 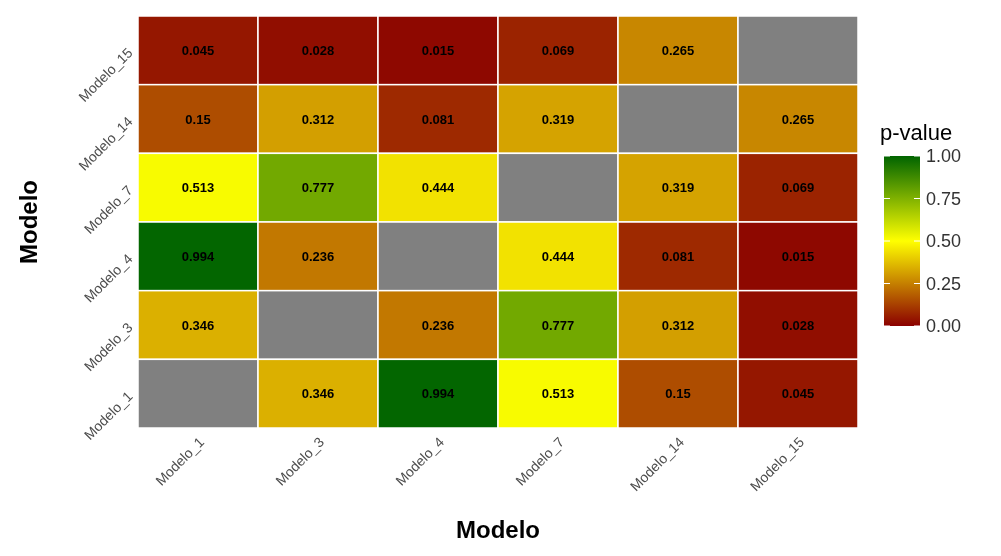 I want to click on color-bar-label: 1.00, so click(x=944, y=156).